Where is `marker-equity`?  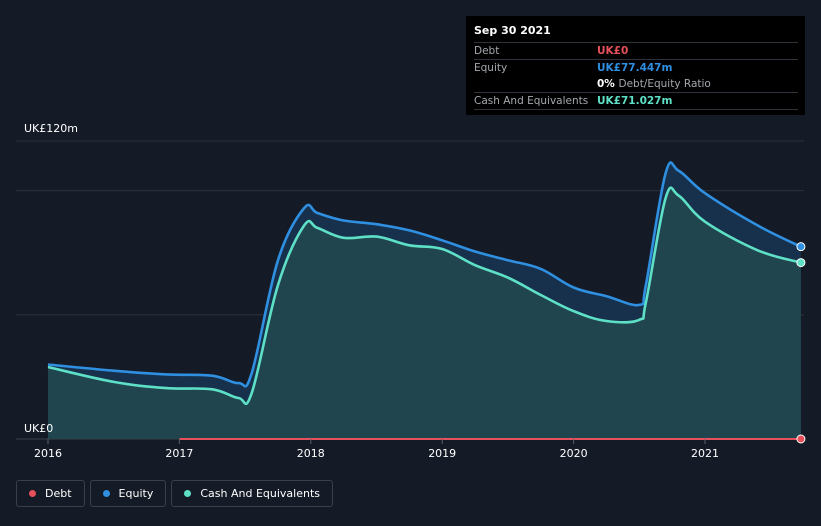 marker-equity is located at coordinates (801, 247).